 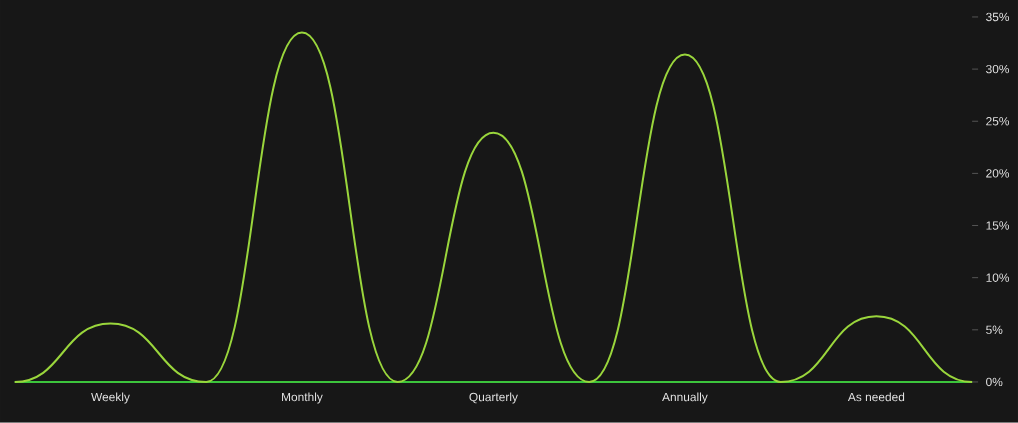 What do you see at coordinates (110, 398) in the screenshot?
I see `x-tick-label: Weekly` at bounding box center [110, 398].